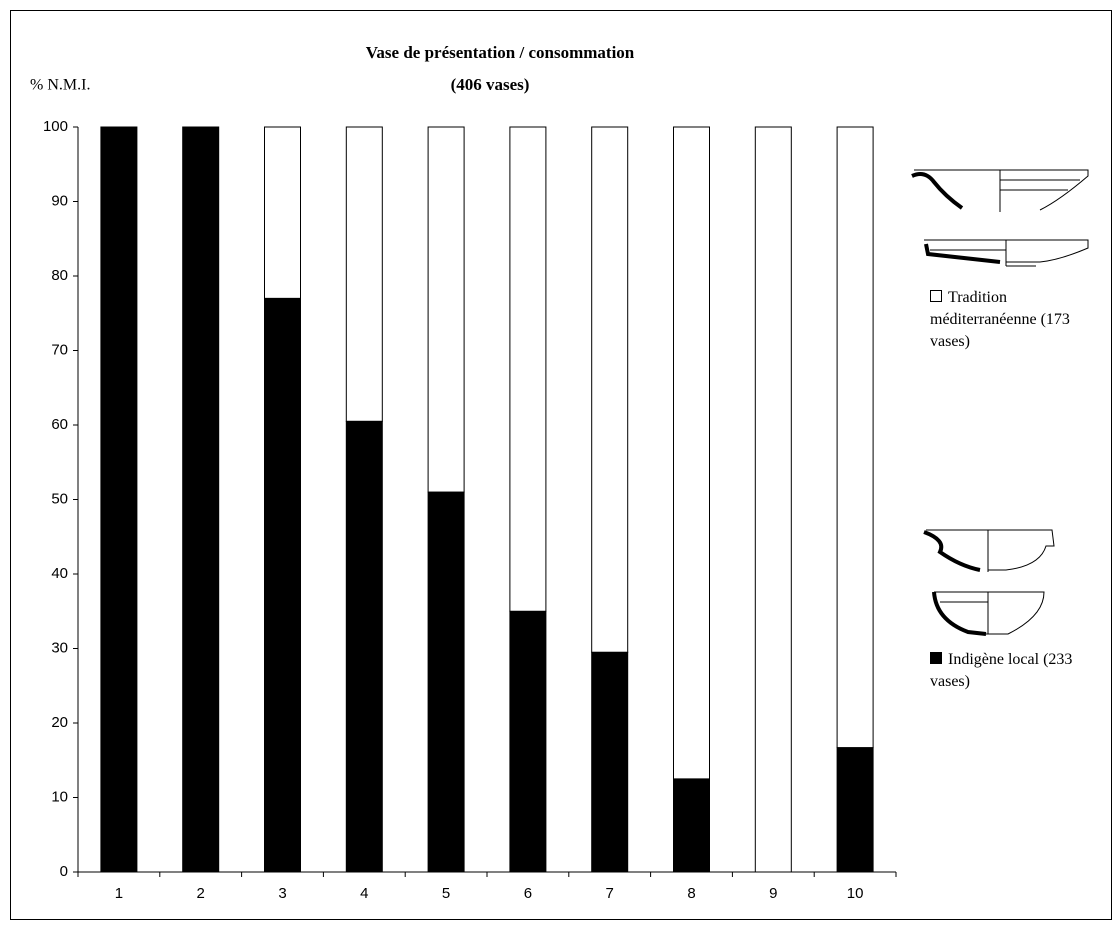  What do you see at coordinates (64, 871) in the screenshot?
I see `y-tick-label: 0` at bounding box center [64, 871].